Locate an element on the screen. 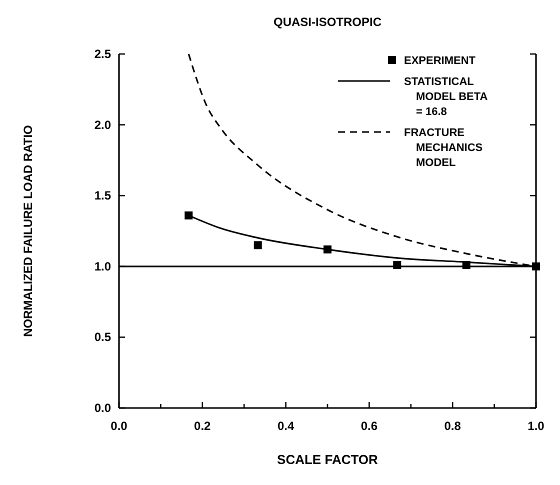 The width and height of the screenshot is (560, 485). chart-title: QUASI-ISOTROPIC is located at coordinates (327, 22).